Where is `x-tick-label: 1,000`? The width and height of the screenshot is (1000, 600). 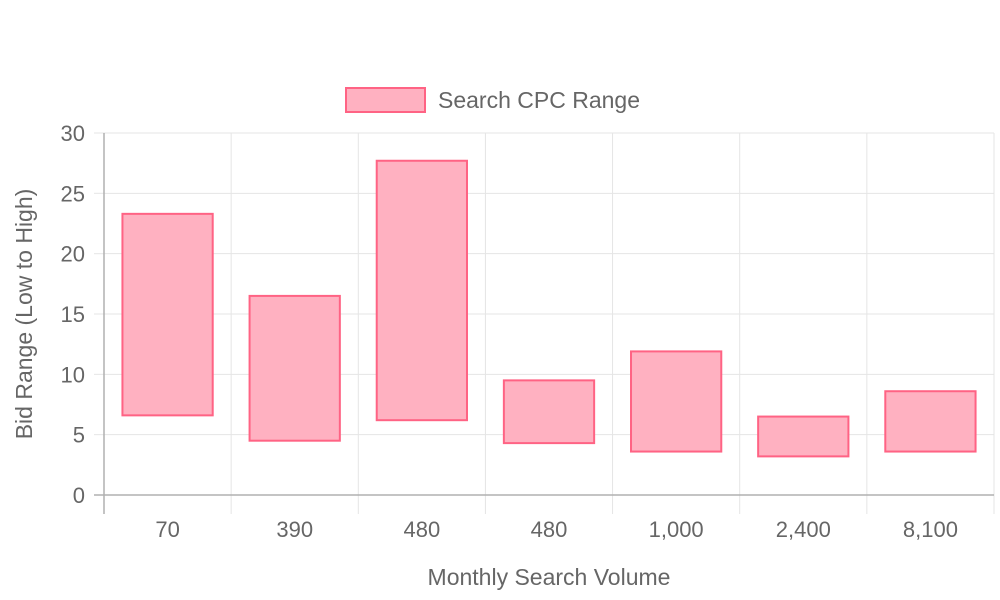
x-tick-label: 1,000 is located at coordinates (676, 529).